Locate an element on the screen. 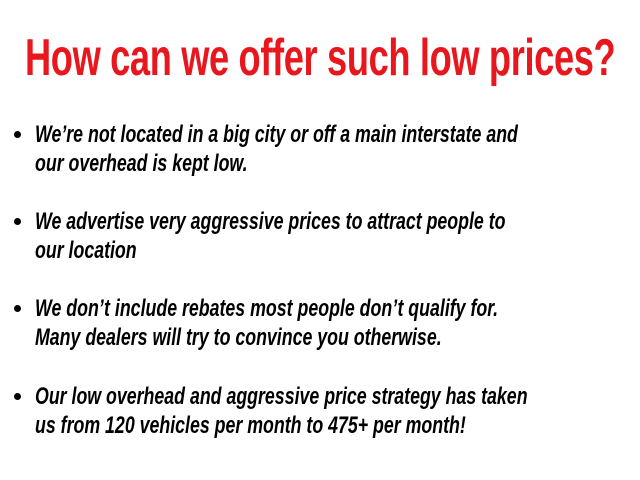  bullet-line: our overhead is kept low. is located at coordinates (141, 163).